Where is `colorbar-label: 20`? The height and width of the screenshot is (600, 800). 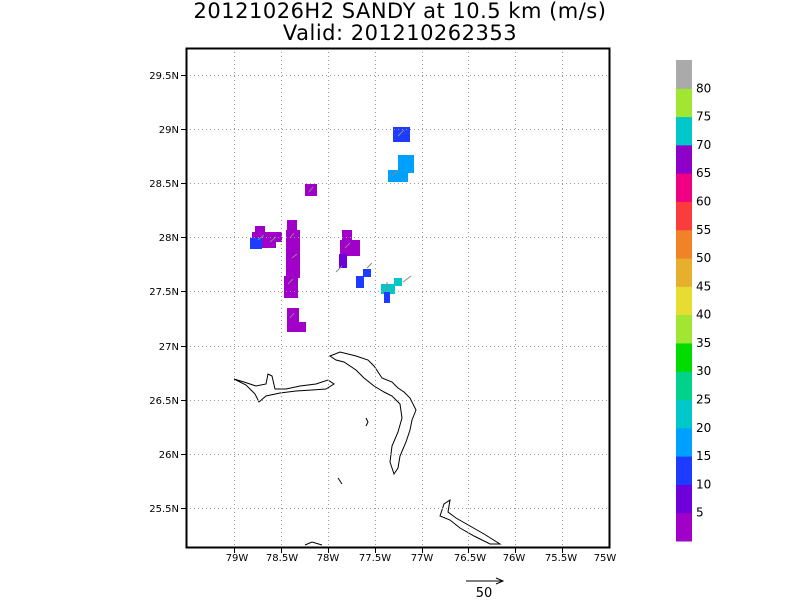
colorbar-label: 20 is located at coordinates (703, 428).